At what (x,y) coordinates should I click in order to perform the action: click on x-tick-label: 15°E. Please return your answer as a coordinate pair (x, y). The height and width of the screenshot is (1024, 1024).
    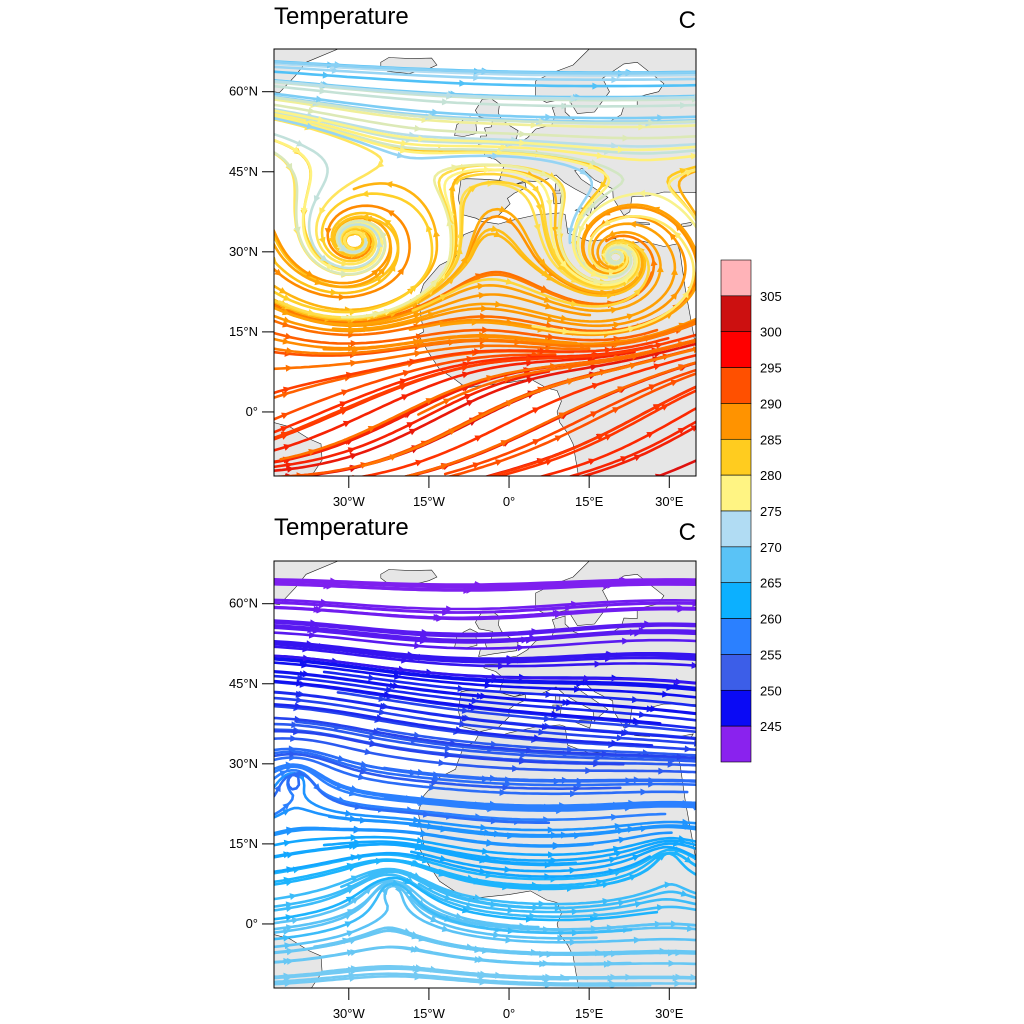
    Looking at the image, I should click on (589, 501).